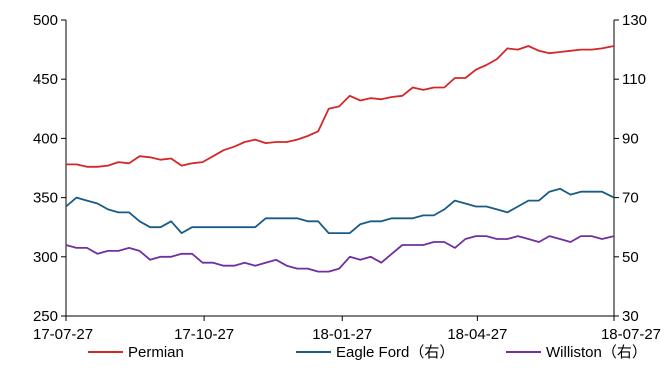 The image size is (667, 377). I want to click on y-tick-label-right: 50, so click(630, 257).